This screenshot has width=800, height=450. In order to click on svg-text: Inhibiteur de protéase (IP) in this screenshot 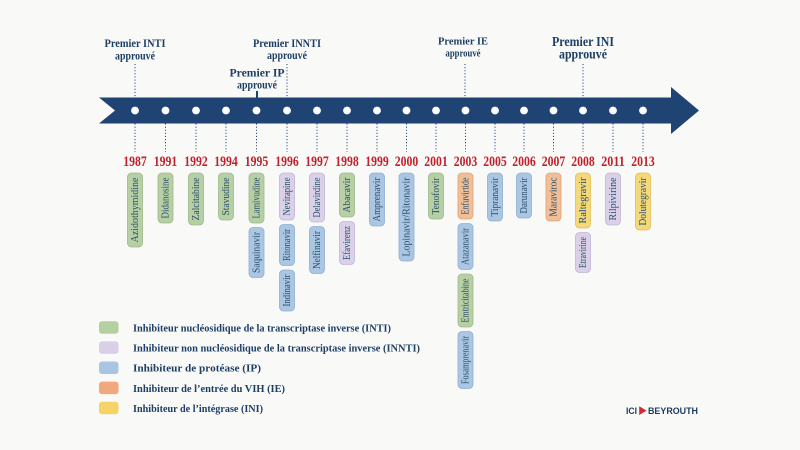, I will do `click(197, 369)`.